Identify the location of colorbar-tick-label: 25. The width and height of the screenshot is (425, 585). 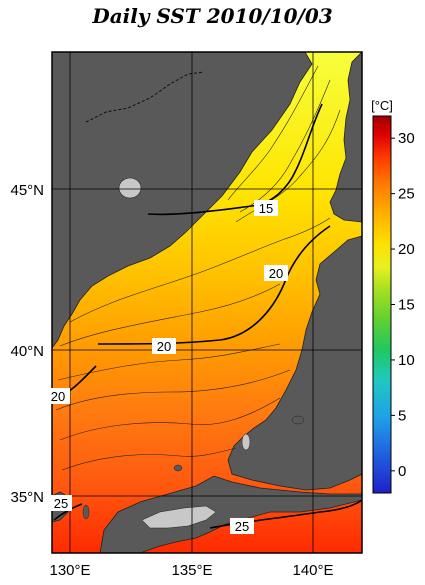
(406, 194).